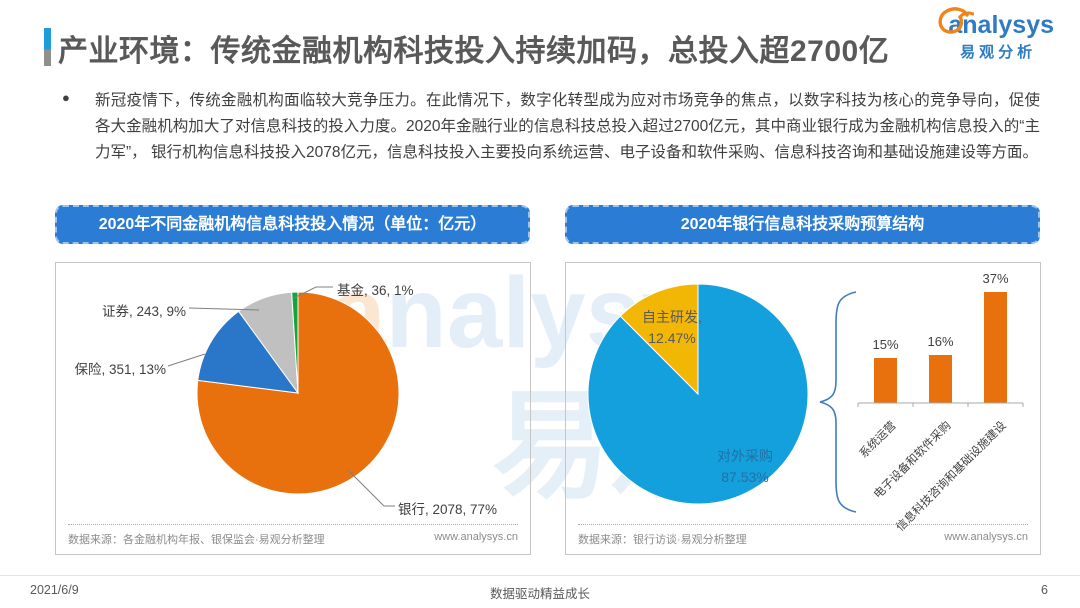 This screenshot has width=1080, height=608. What do you see at coordinates (298, 393) in the screenshot?
I see `investment-pie-chart` at bounding box center [298, 393].